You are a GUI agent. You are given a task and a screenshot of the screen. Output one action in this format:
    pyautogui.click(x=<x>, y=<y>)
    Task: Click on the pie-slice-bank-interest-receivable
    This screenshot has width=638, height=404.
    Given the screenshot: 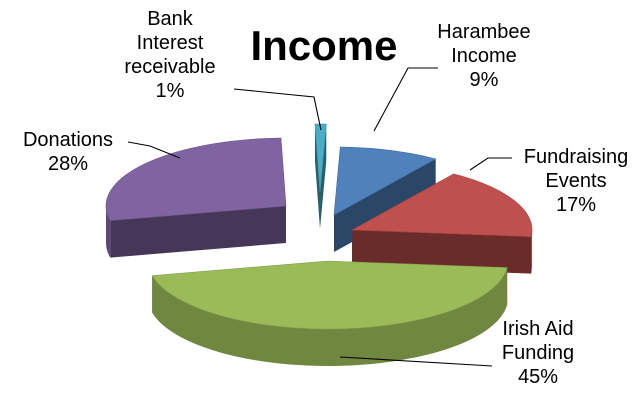 What is the action you would take?
    pyautogui.click(x=320, y=158)
    